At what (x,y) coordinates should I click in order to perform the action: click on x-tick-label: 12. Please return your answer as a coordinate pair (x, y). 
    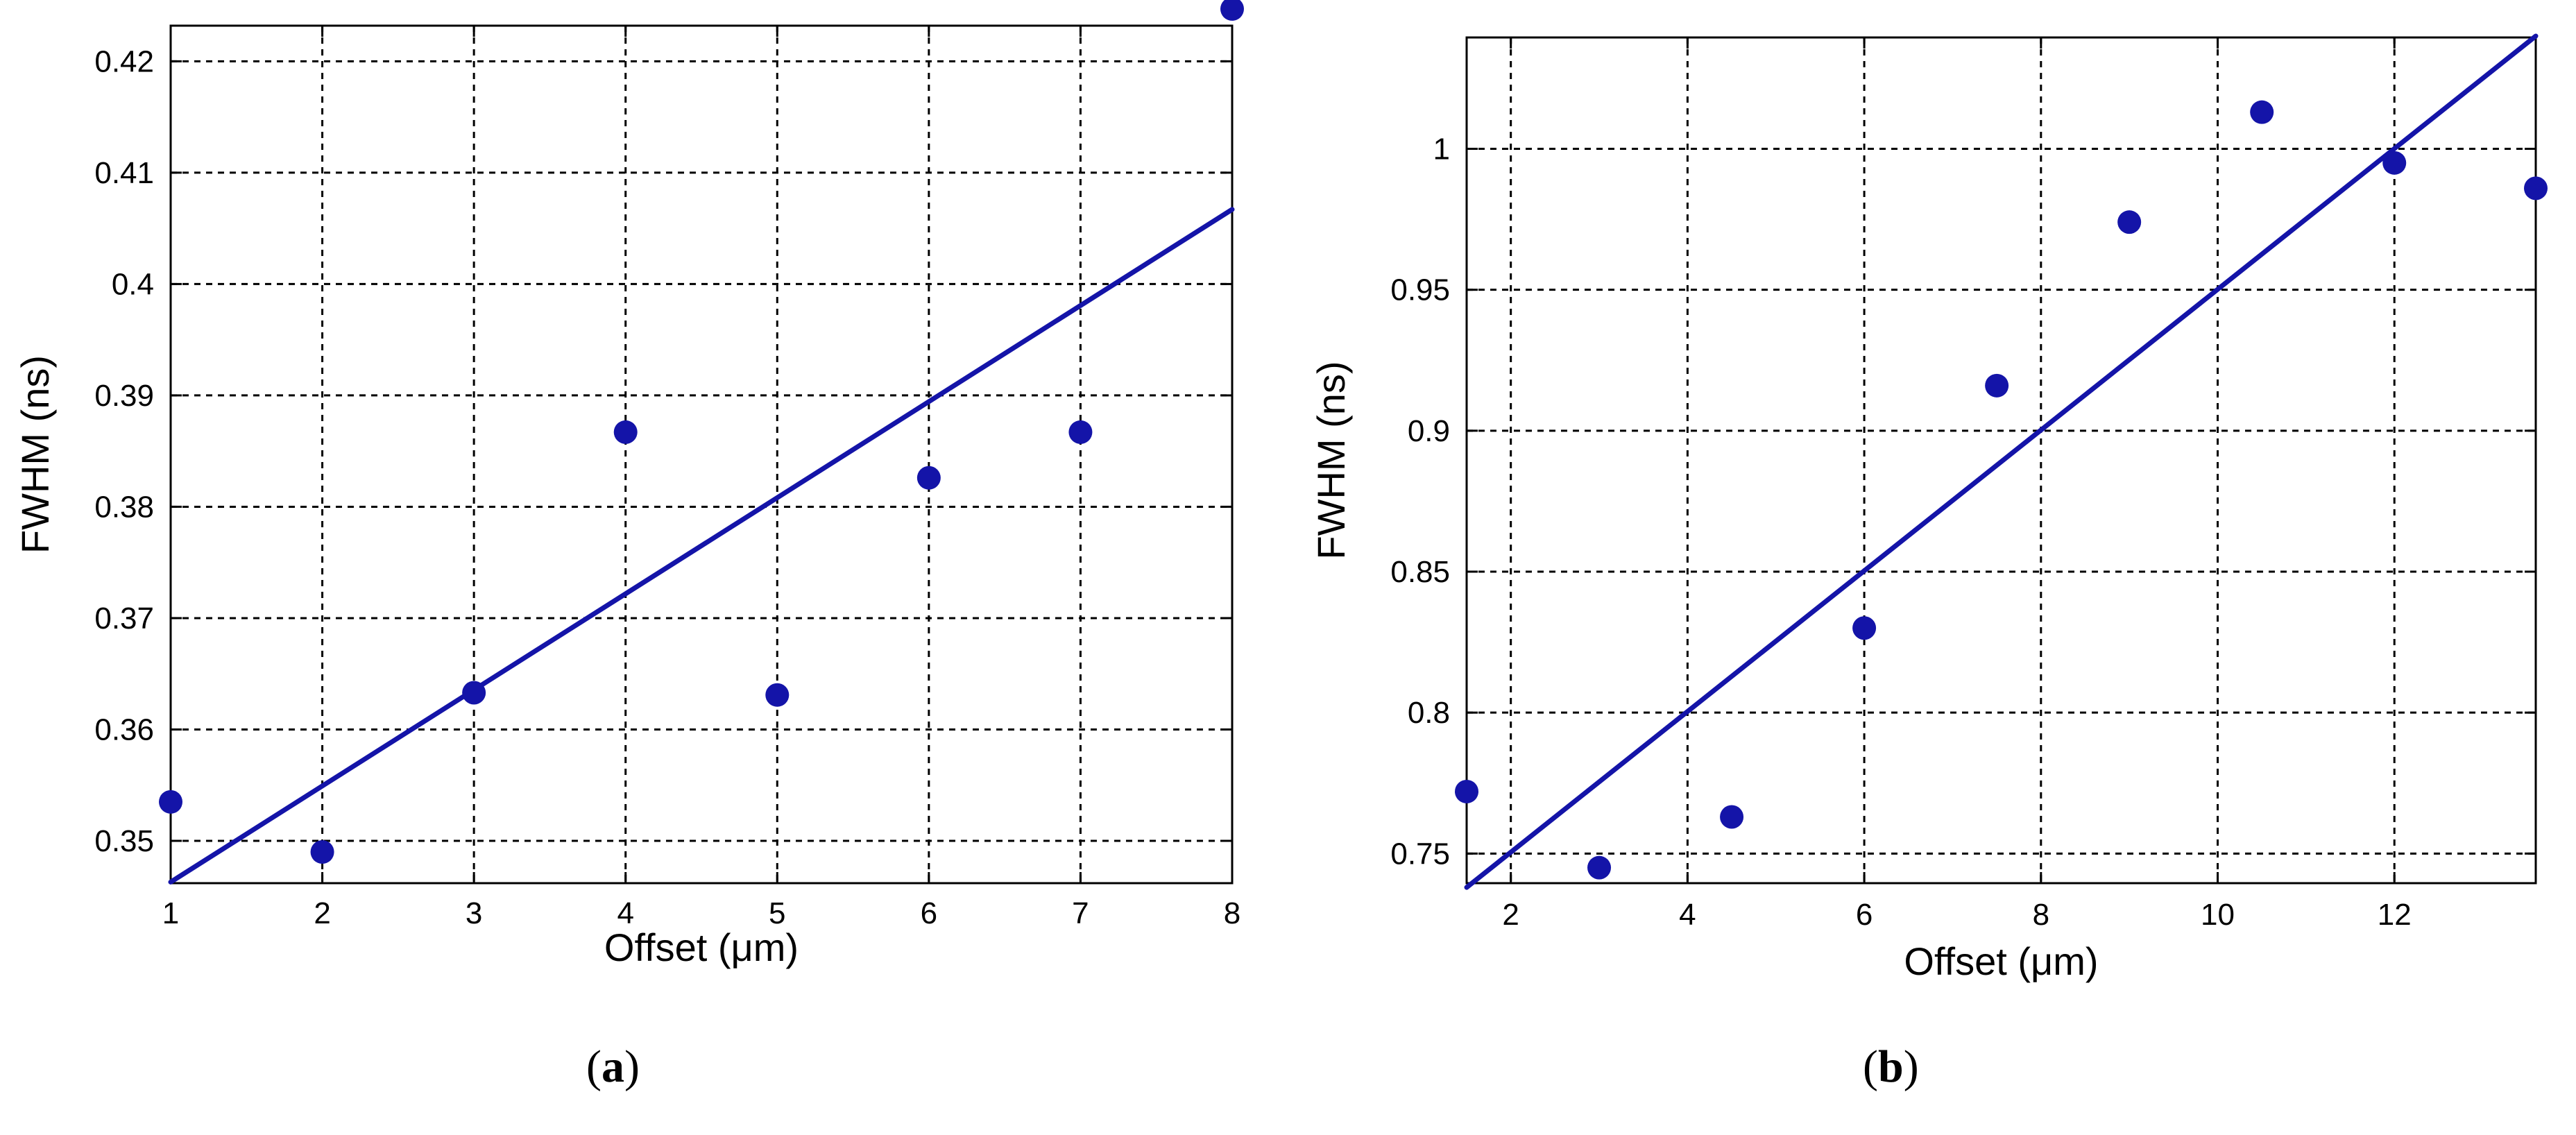
    Looking at the image, I should click on (2395, 915).